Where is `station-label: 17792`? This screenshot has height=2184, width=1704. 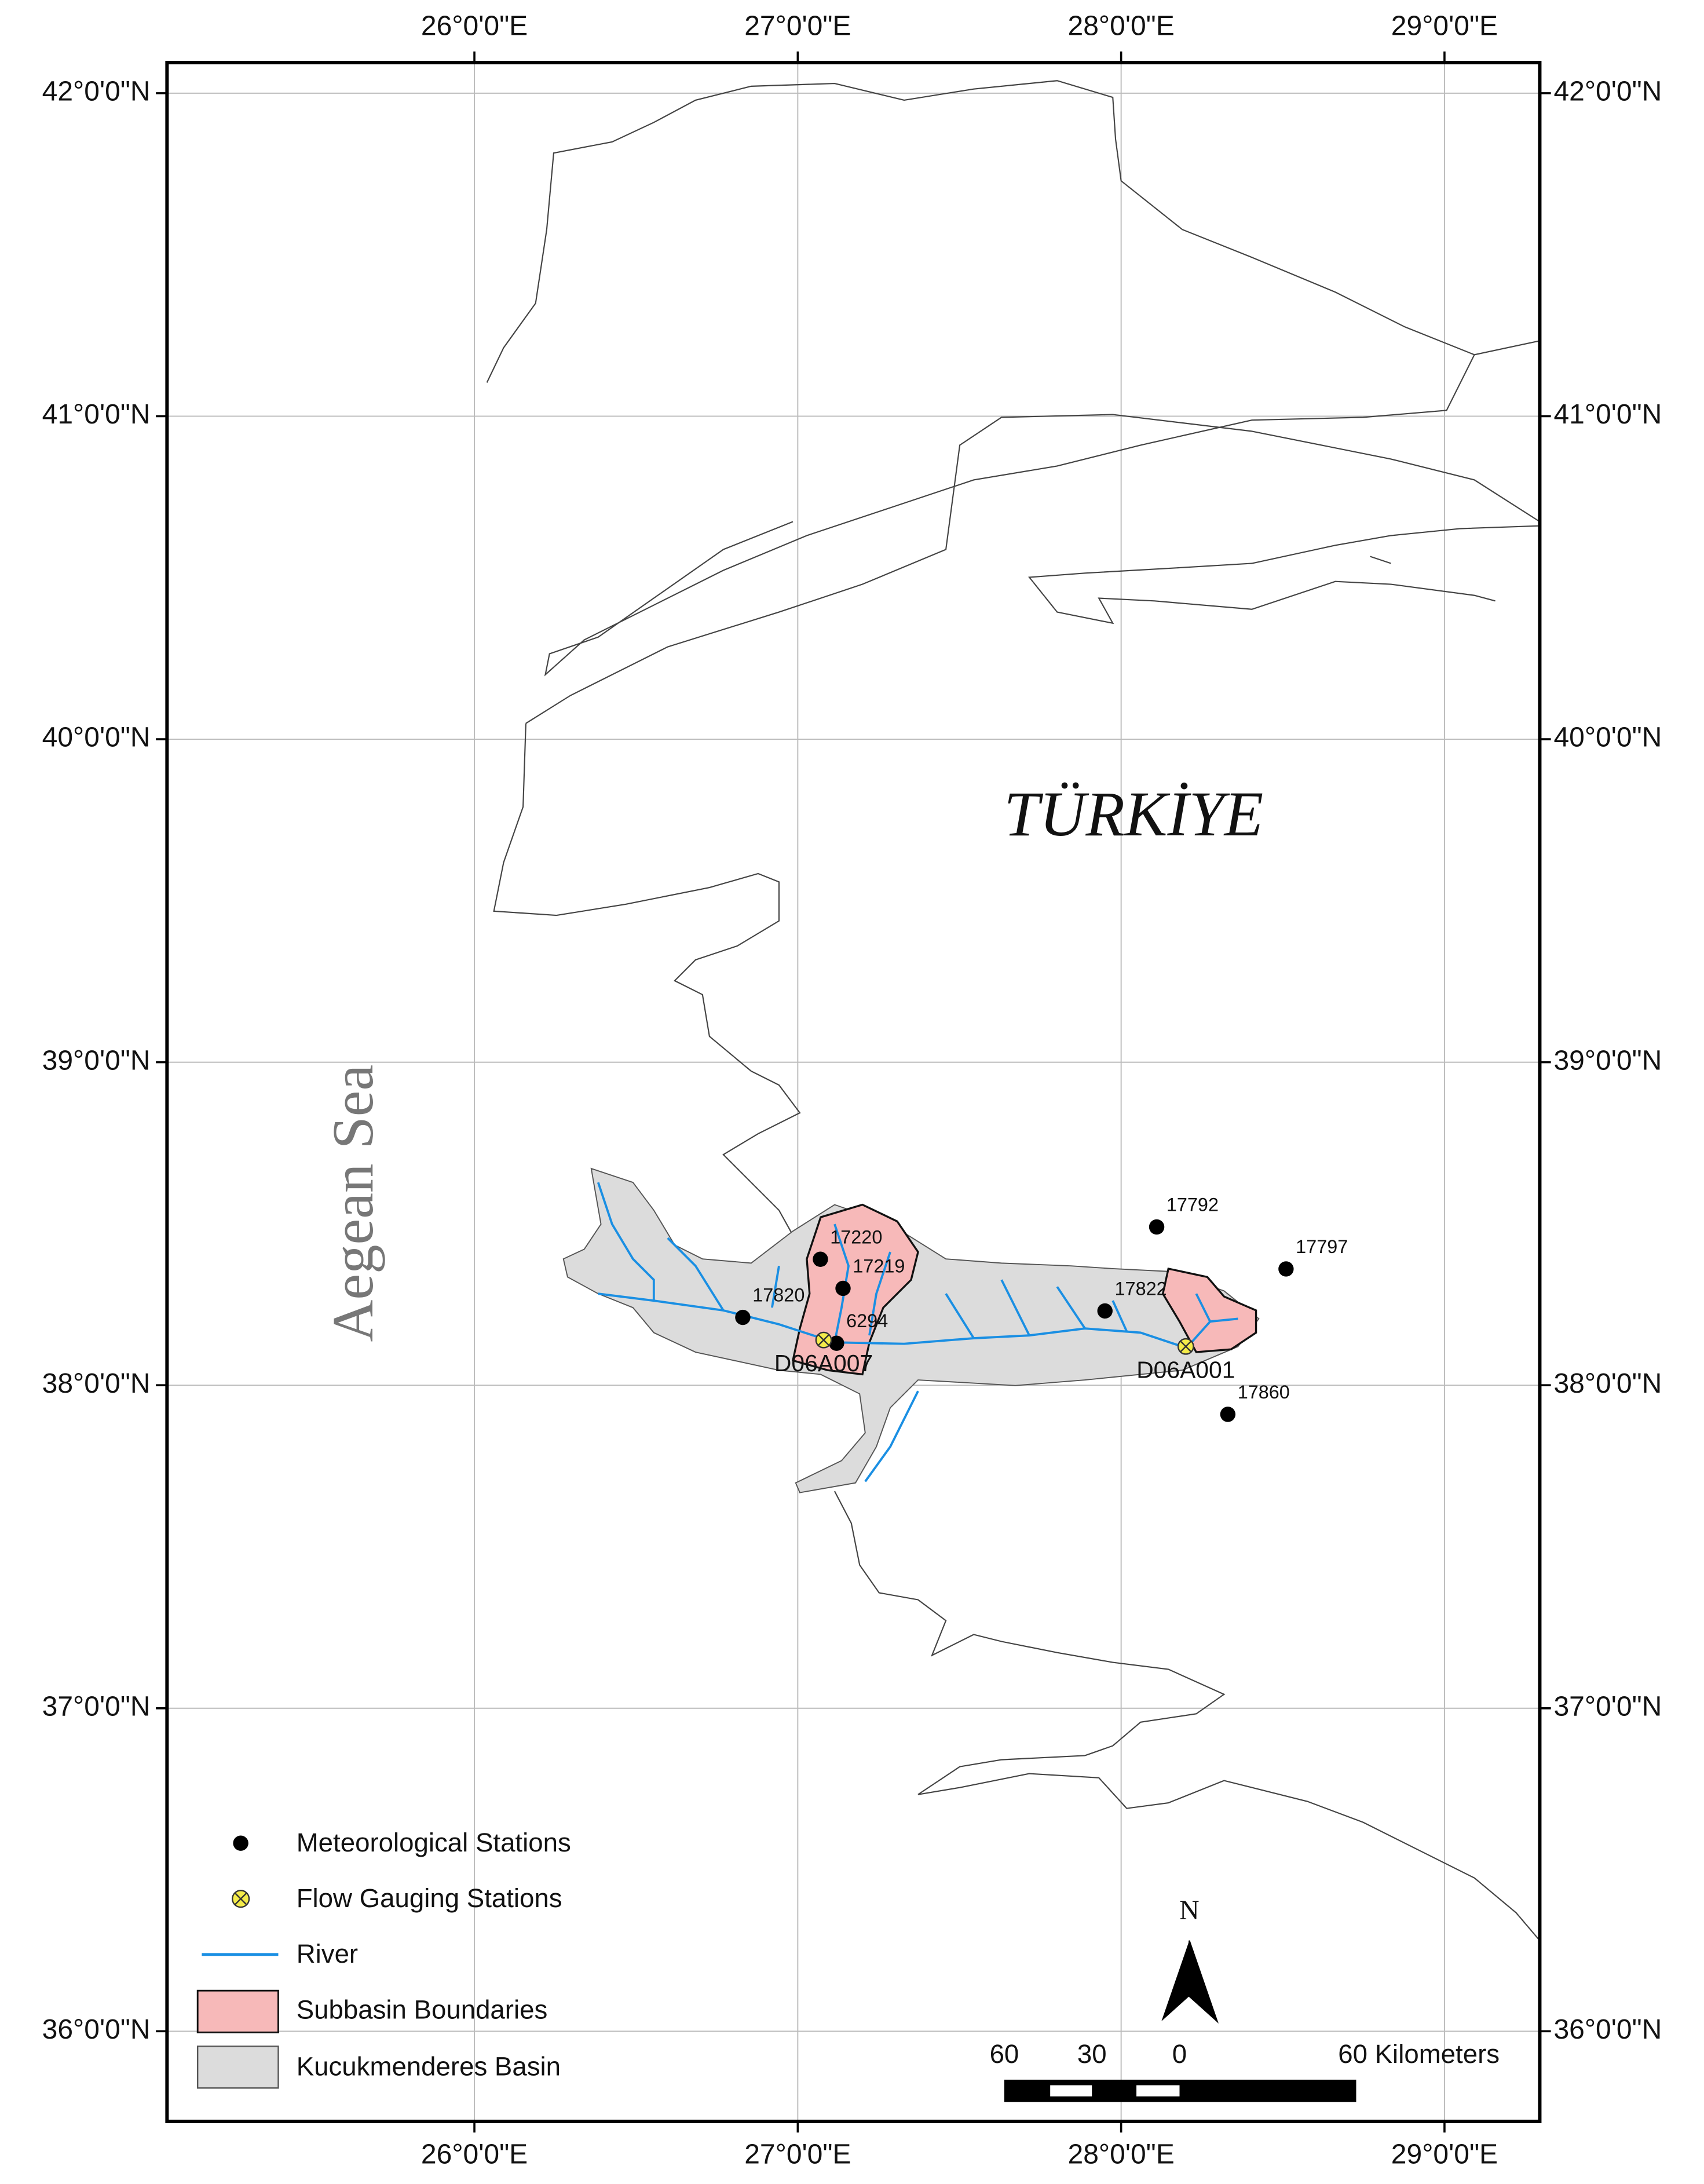
station-label: 17792 is located at coordinates (1193, 1205).